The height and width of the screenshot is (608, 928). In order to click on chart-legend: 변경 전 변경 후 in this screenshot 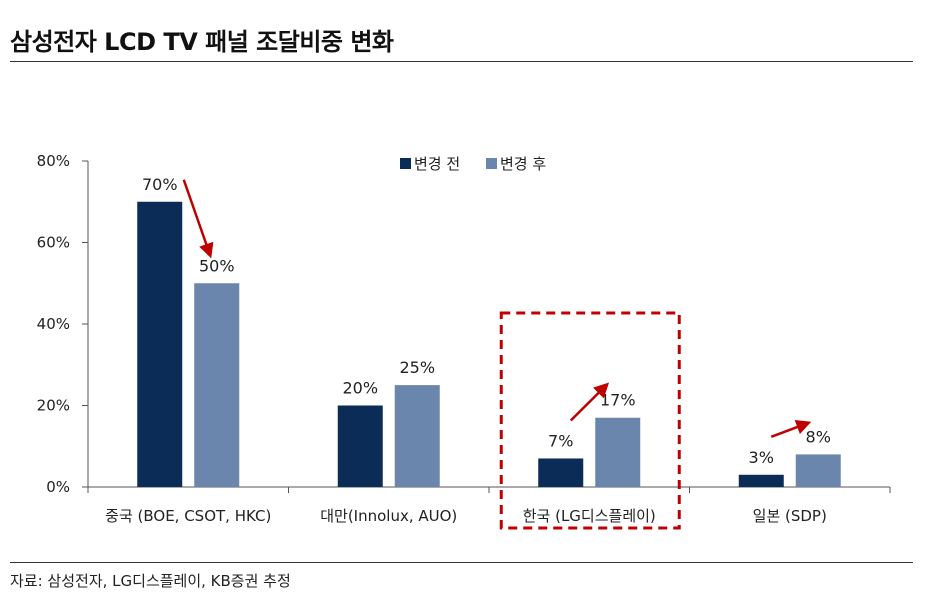, I will do `click(473, 164)`.